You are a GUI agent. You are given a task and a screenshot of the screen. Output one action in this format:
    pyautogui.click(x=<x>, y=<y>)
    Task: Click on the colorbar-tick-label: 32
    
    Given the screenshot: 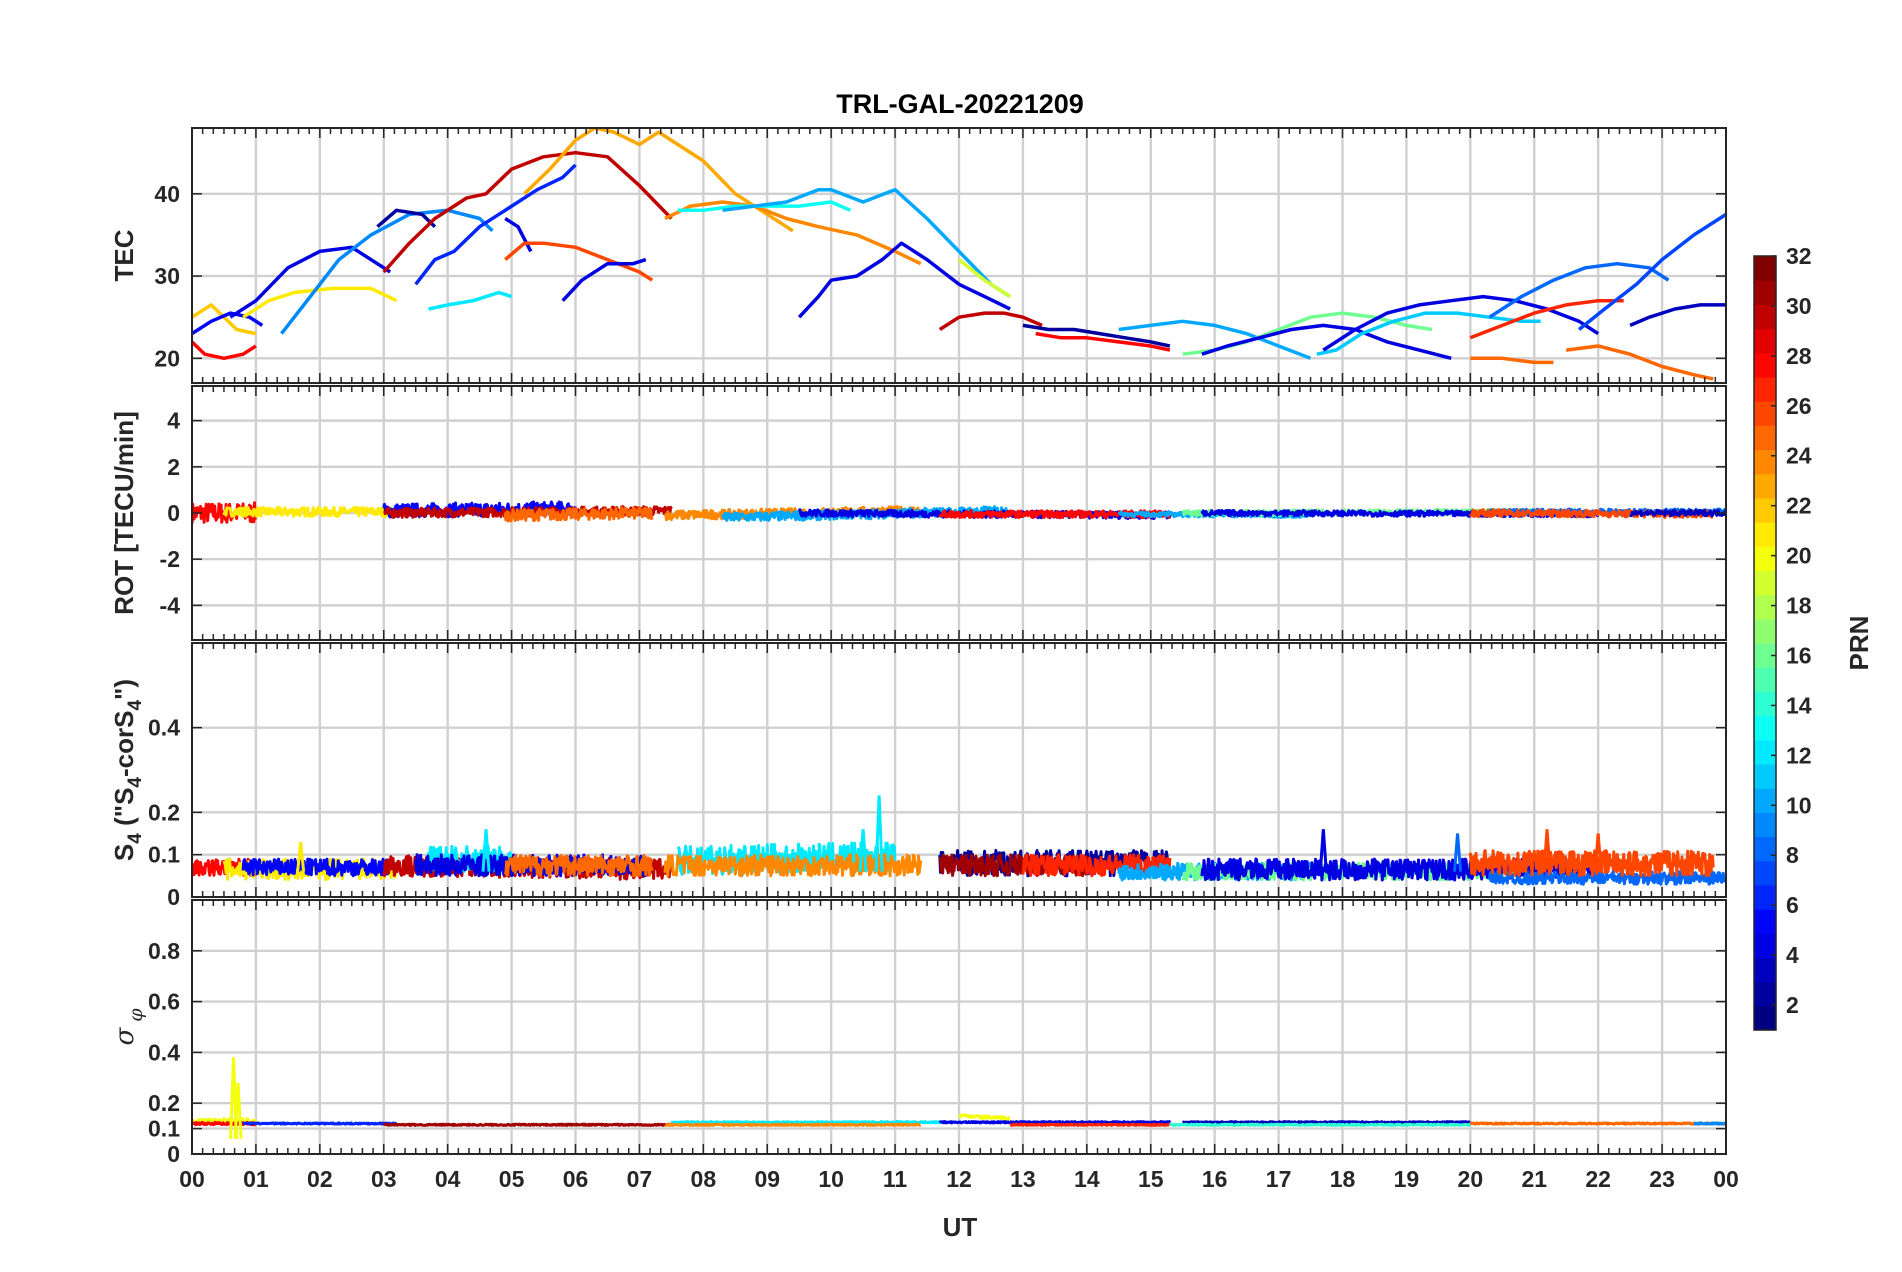 What is the action you would take?
    pyautogui.click(x=1799, y=256)
    